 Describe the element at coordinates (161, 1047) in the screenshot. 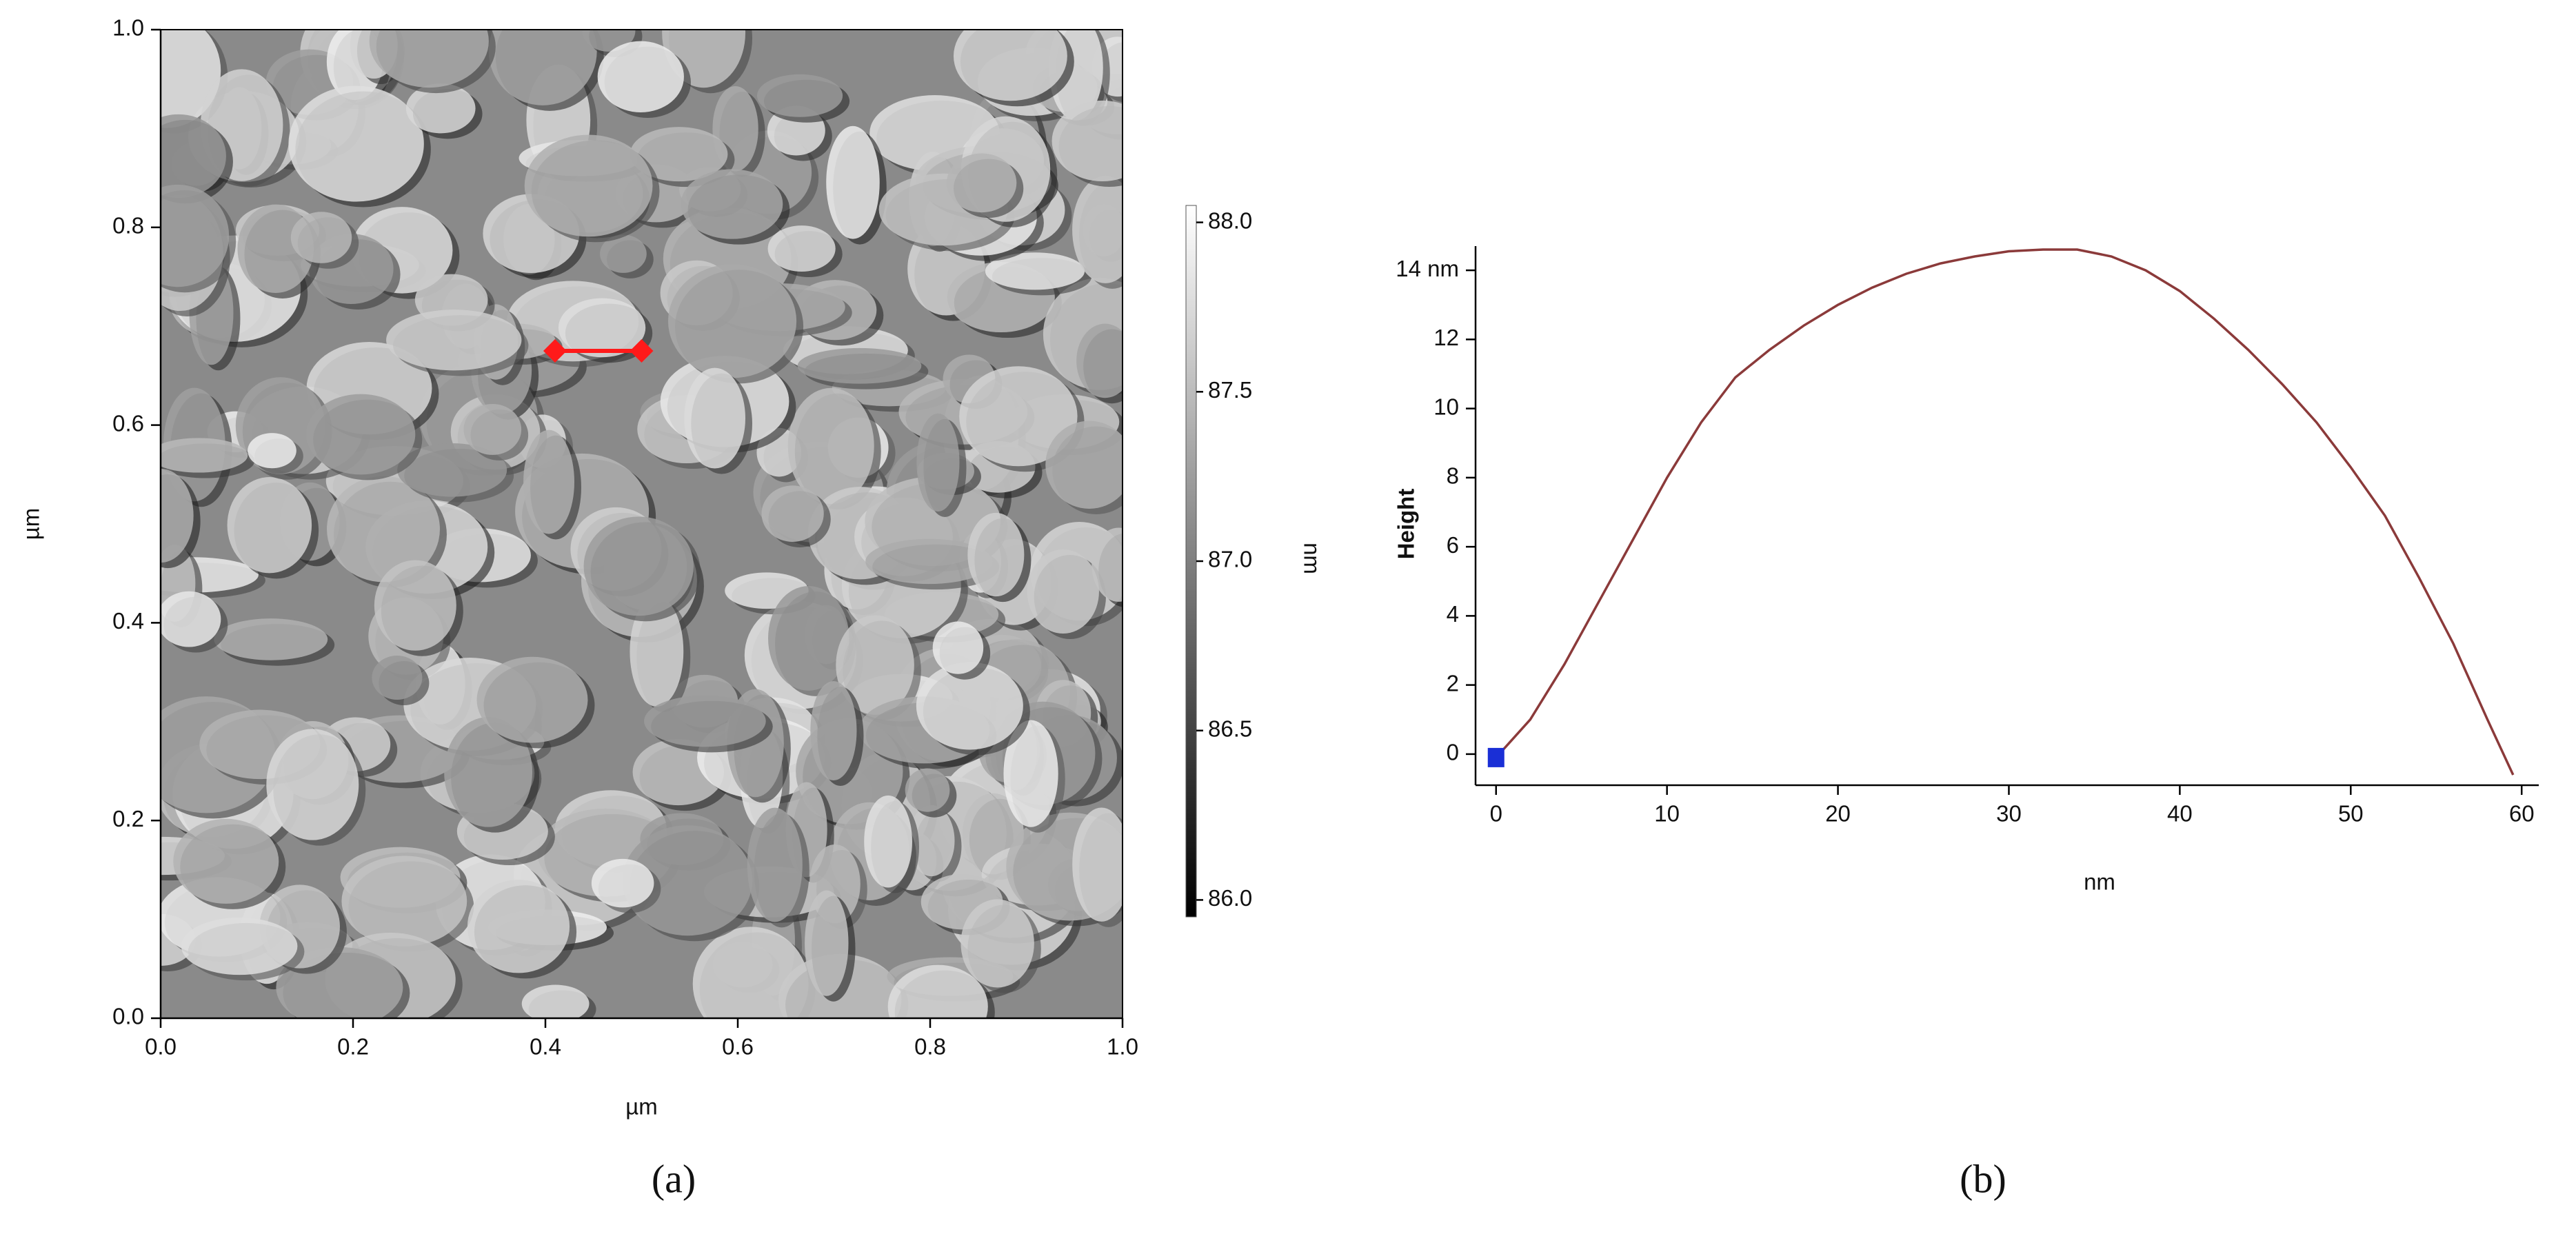

I see `x-tick-label: 0.0` at that location.